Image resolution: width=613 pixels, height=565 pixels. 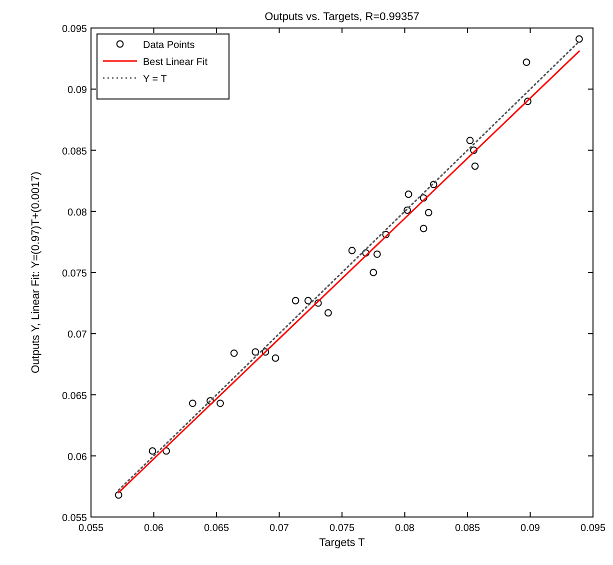 I want to click on chart-title: Outputs vs. Targets, R=0.99357, so click(x=342, y=17).